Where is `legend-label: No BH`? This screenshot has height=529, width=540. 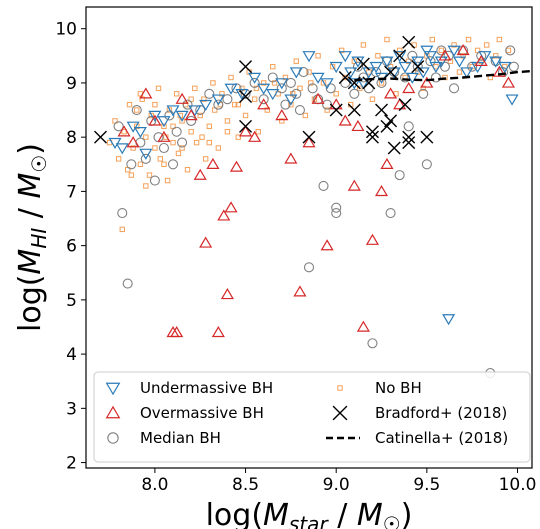
legend-label: No BH is located at coordinates (398, 388).